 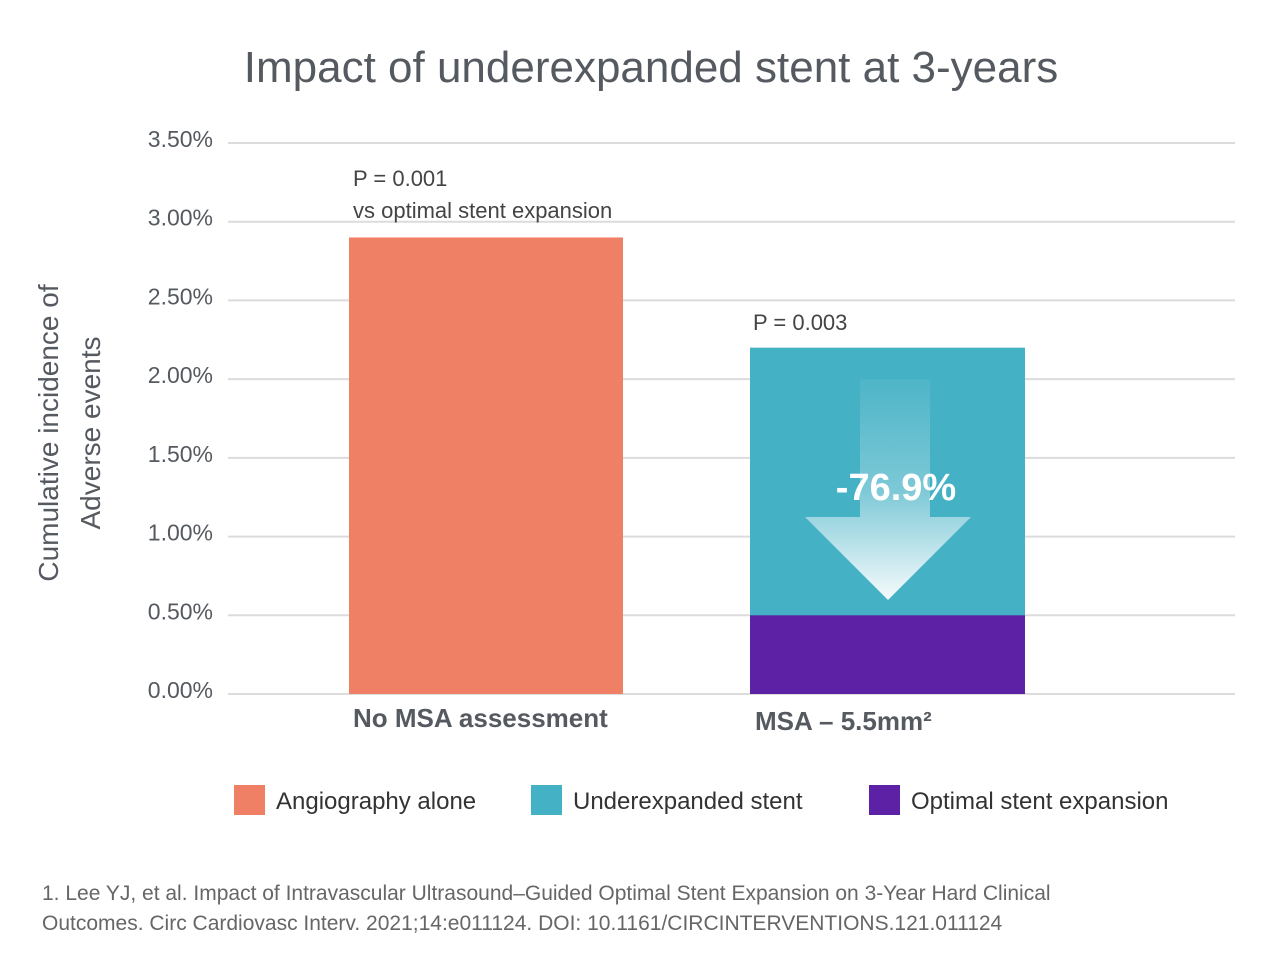 I want to click on y-tick-label: 2.50%, so click(x=180, y=296).